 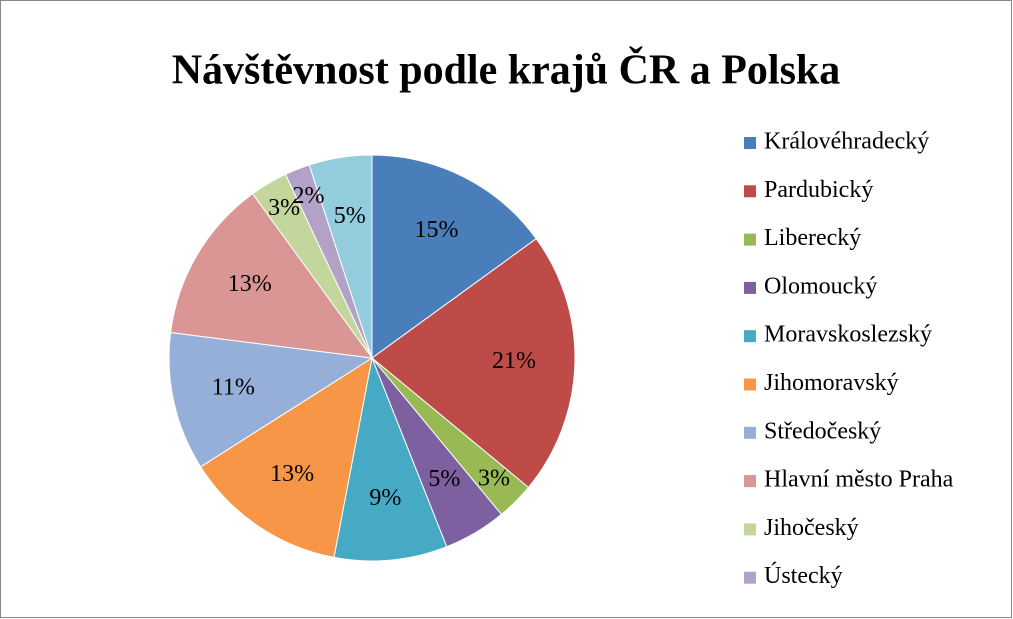 I want to click on legend-label: Liberecký, so click(x=812, y=238).